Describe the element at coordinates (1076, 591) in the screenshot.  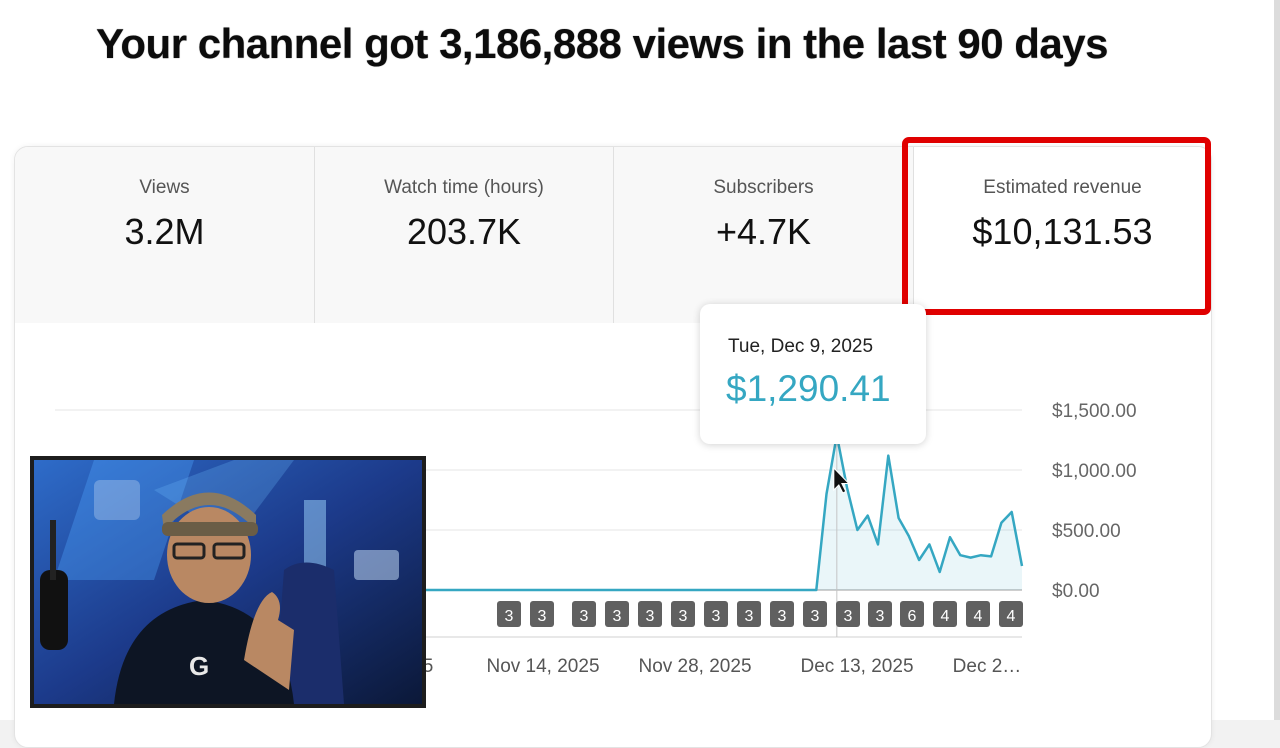
I see `y-tick-label: $0.00` at that location.